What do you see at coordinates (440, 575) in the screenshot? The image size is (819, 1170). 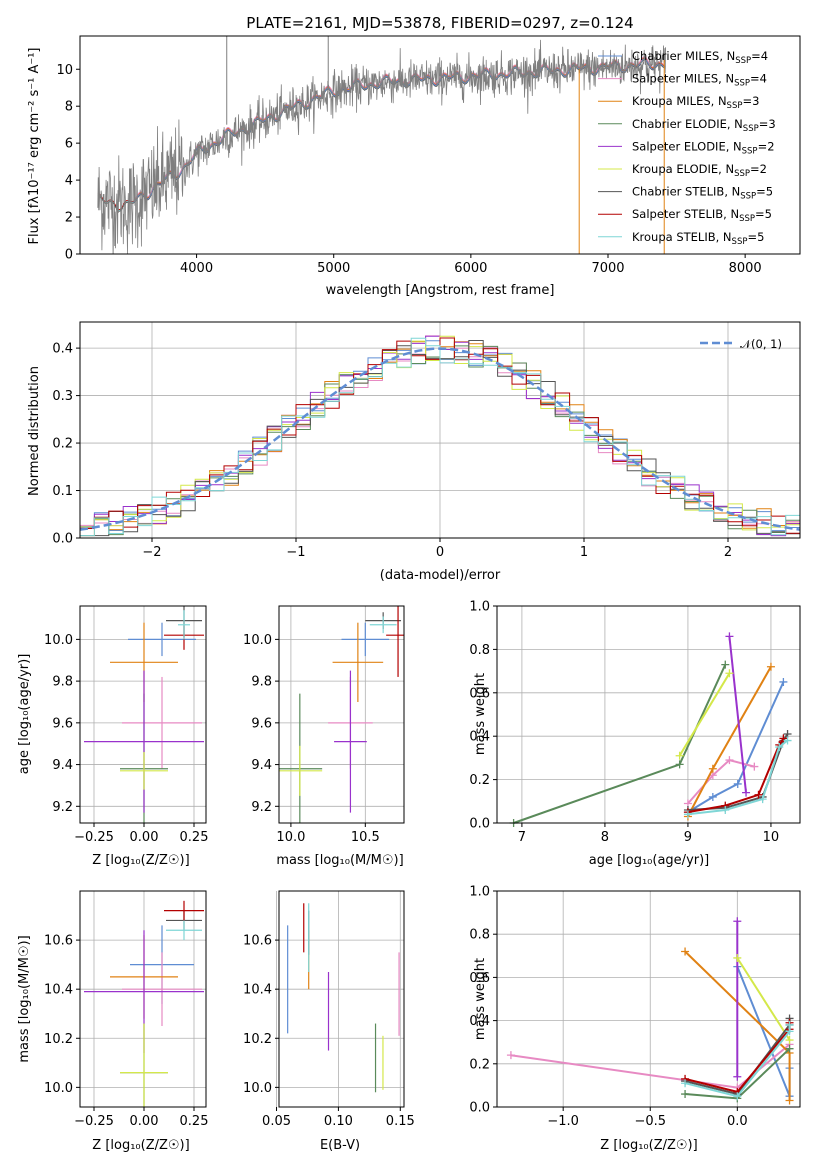 I see `histogram-xlabel: (data-model)/error` at bounding box center [440, 575].